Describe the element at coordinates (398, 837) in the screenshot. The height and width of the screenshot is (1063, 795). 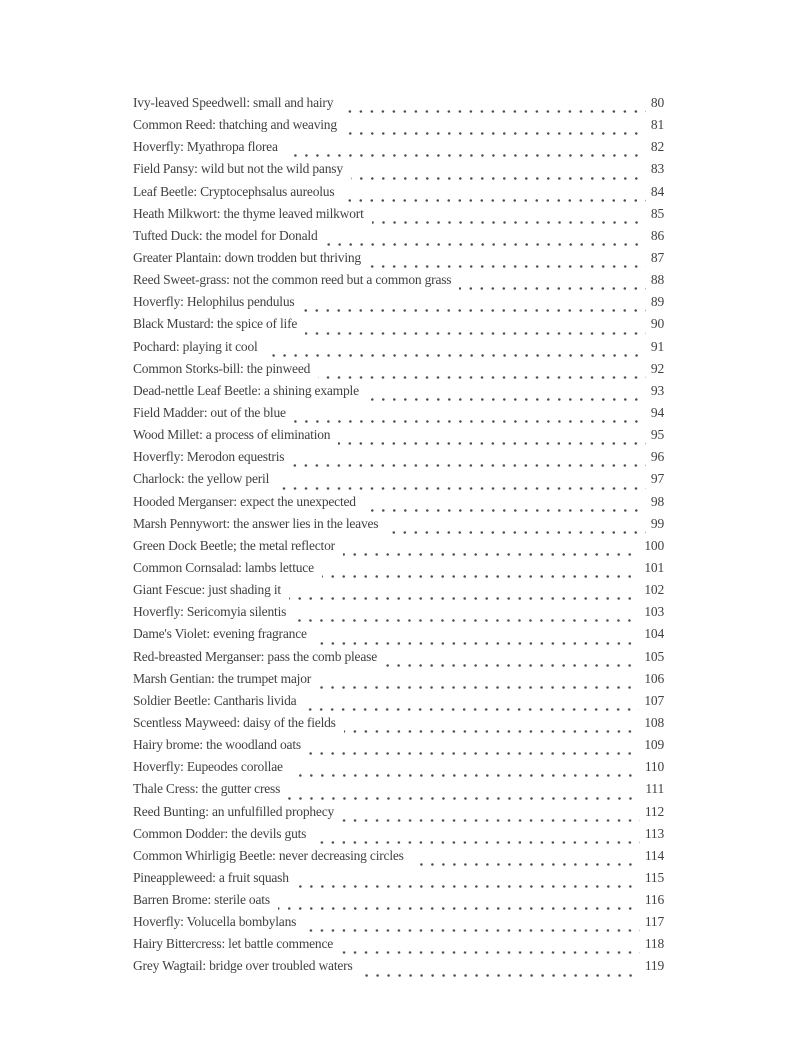
I see `toc-entry: Common Dodder: the devils guts 113` at that location.